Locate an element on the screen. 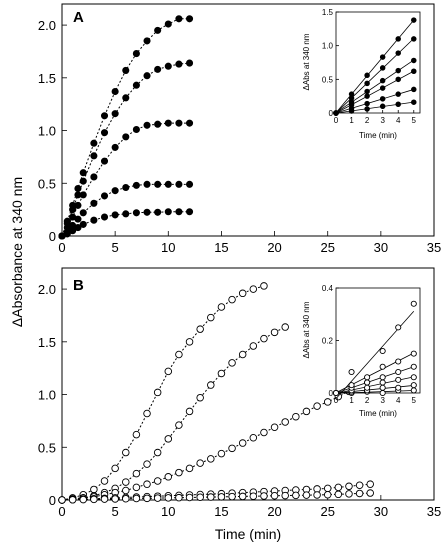 The width and height of the screenshot is (444, 550). panel-a-inset-series-1-point is located at coordinates (367, 109).